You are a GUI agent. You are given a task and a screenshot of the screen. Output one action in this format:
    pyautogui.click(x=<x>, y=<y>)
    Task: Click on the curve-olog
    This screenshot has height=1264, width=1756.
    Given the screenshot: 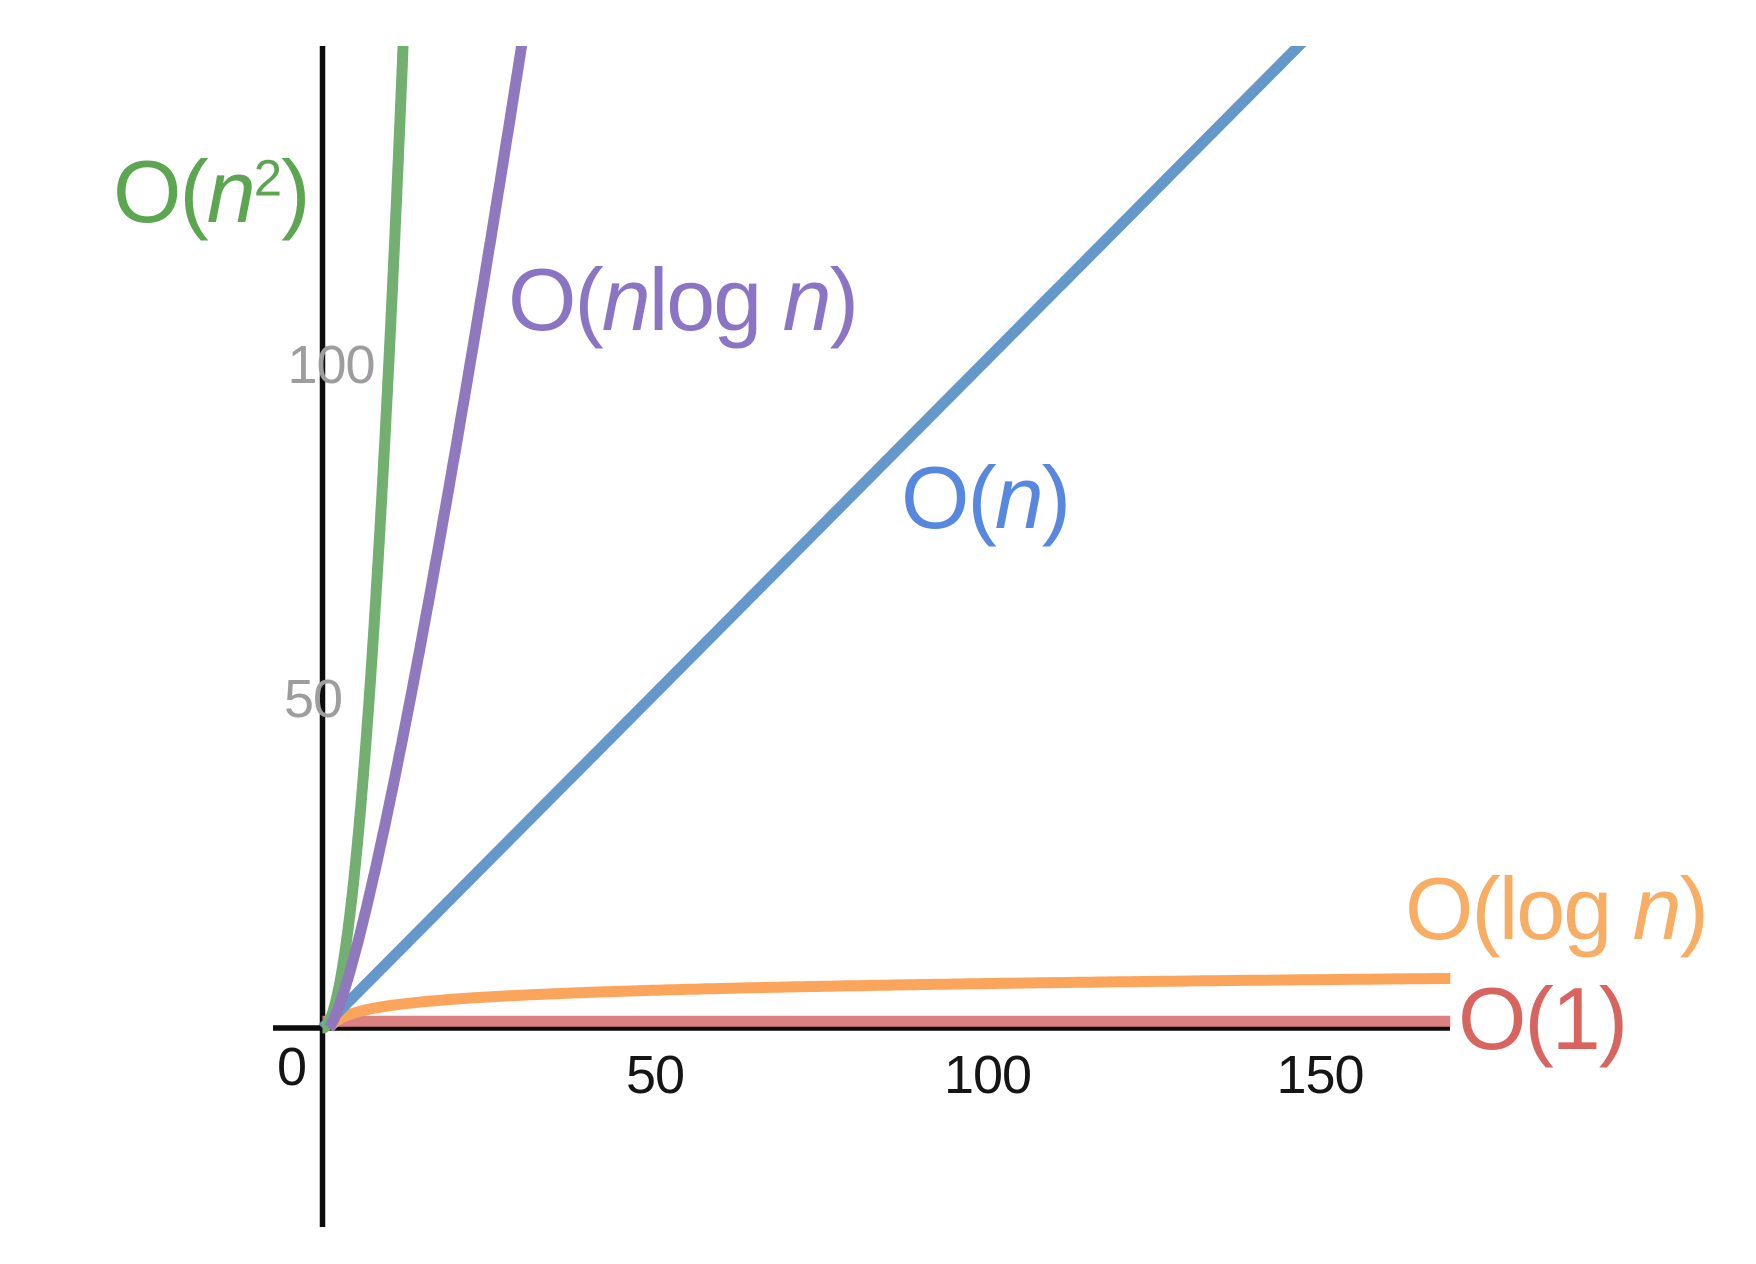 What is the action you would take?
    pyautogui.click(x=888, y=1002)
    